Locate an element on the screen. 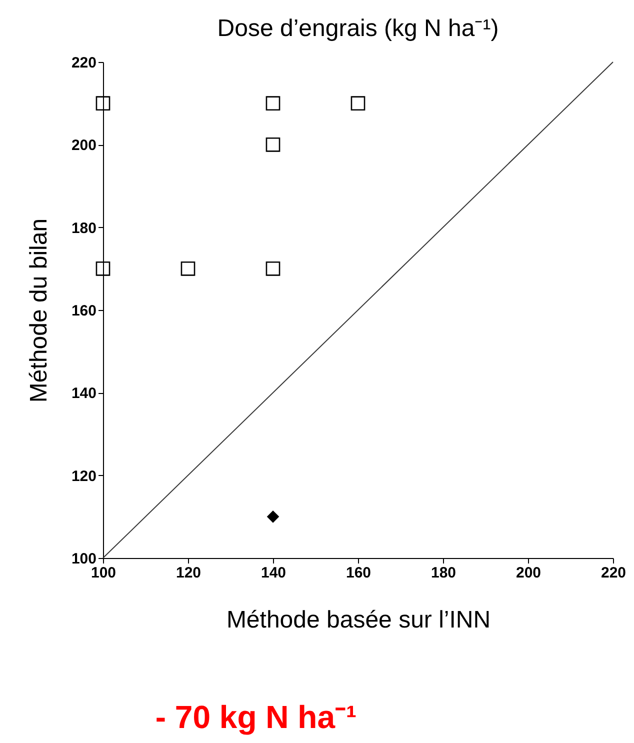 The height and width of the screenshot is (743, 634). y-tick-label: 220 is located at coordinates (83, 63).